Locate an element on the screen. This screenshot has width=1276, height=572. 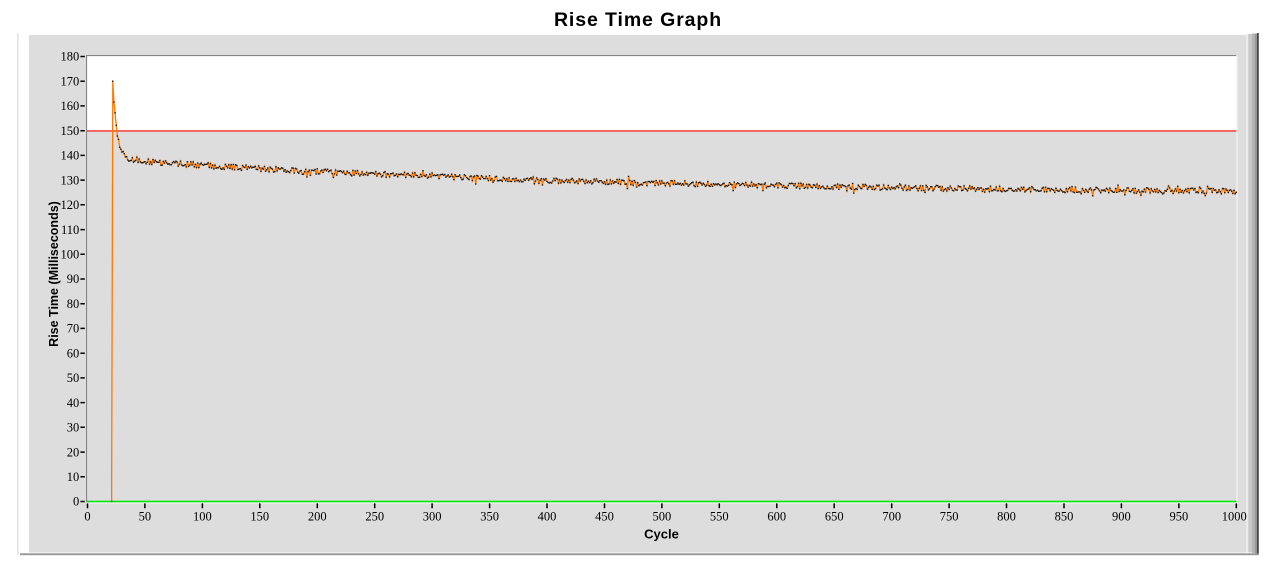
svg-text: 20 is located at coordinates (73, 452).